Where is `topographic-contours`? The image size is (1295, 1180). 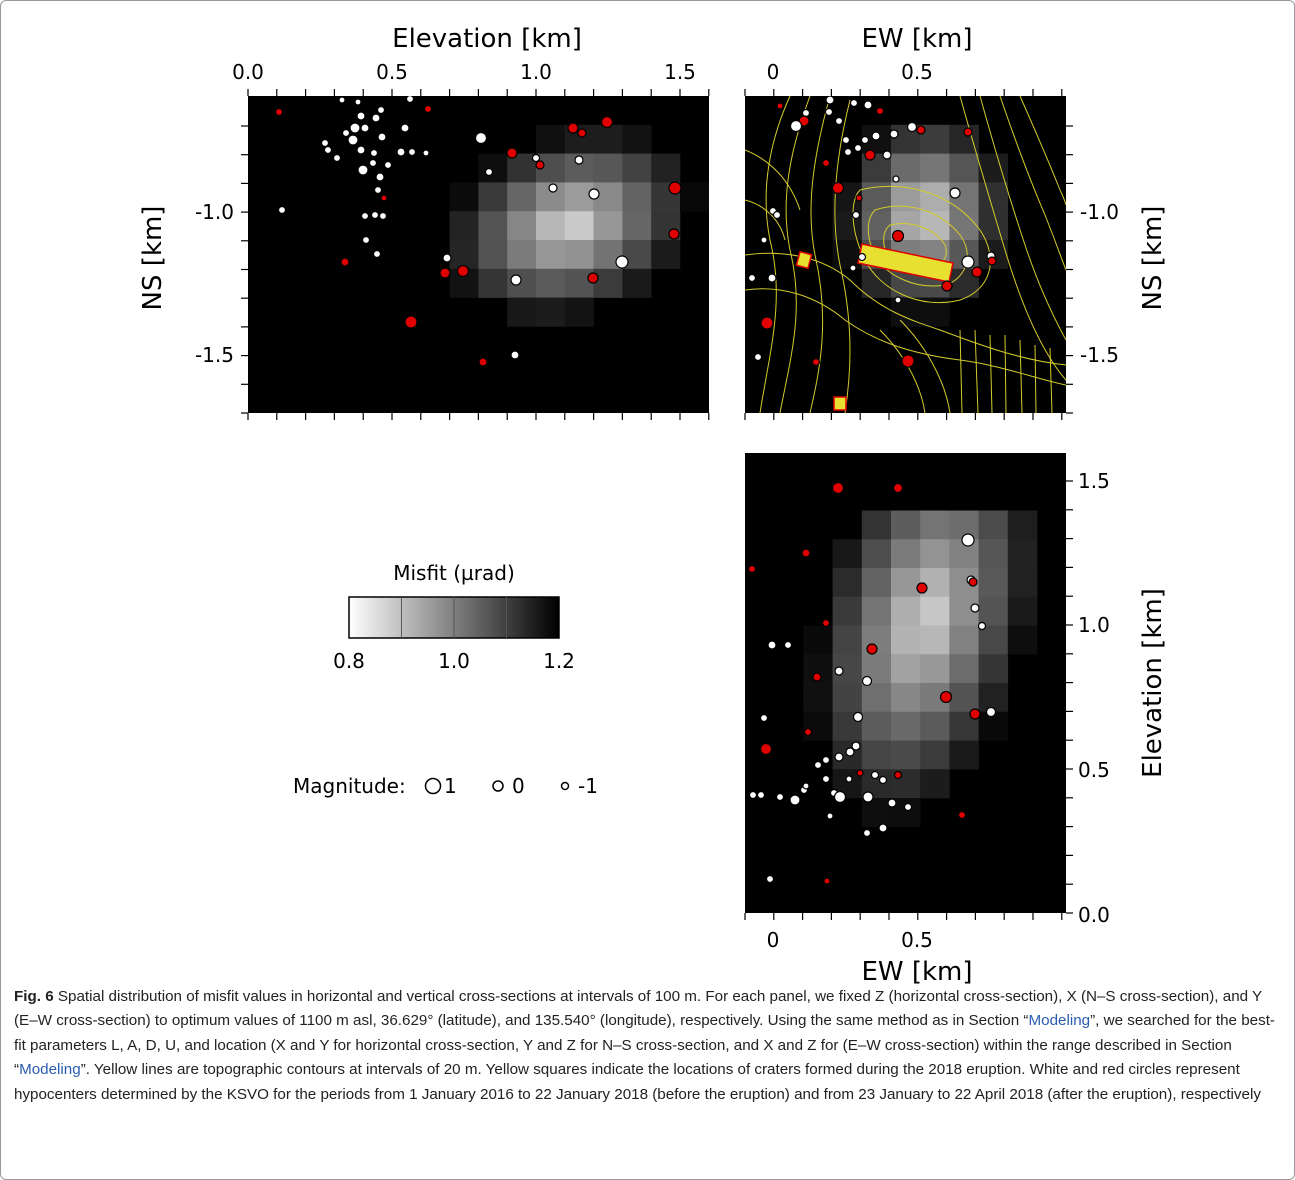 topographic-contours is located at coordinates (905, 254).